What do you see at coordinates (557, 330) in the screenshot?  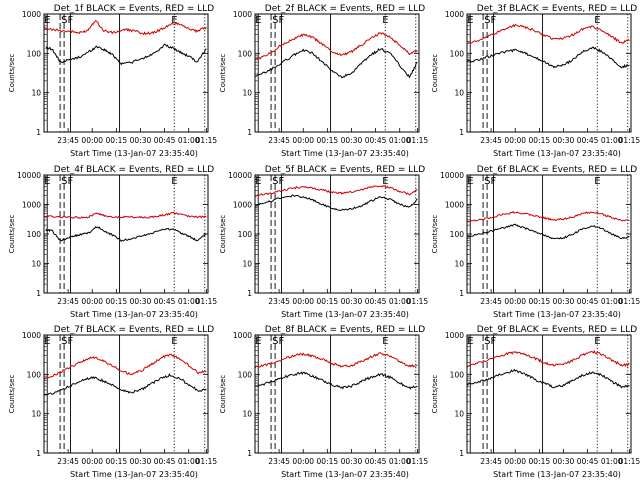 I see `chart-title: Det_9f BLACK = Events, RED = LLD` at bounding box center [557, 330].